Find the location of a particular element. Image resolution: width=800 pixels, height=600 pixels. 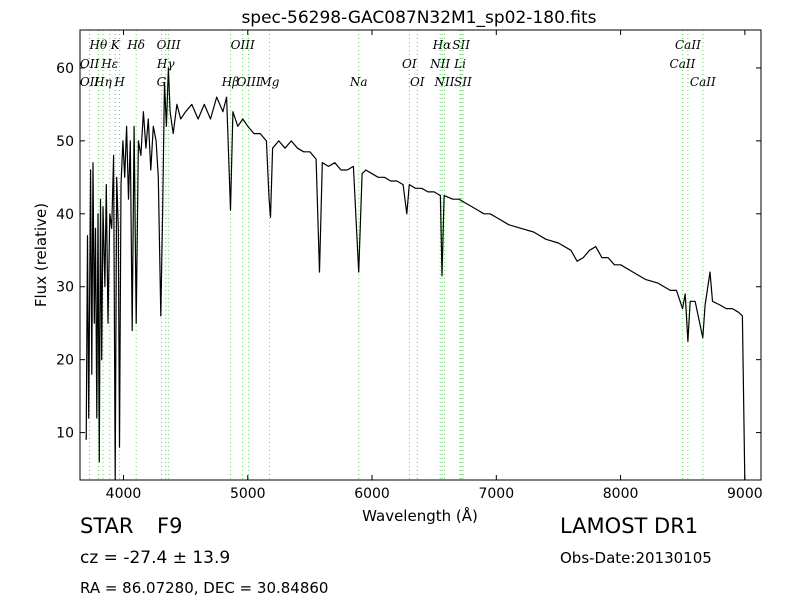

subclass: F9 is located at coordinates (170, 526).